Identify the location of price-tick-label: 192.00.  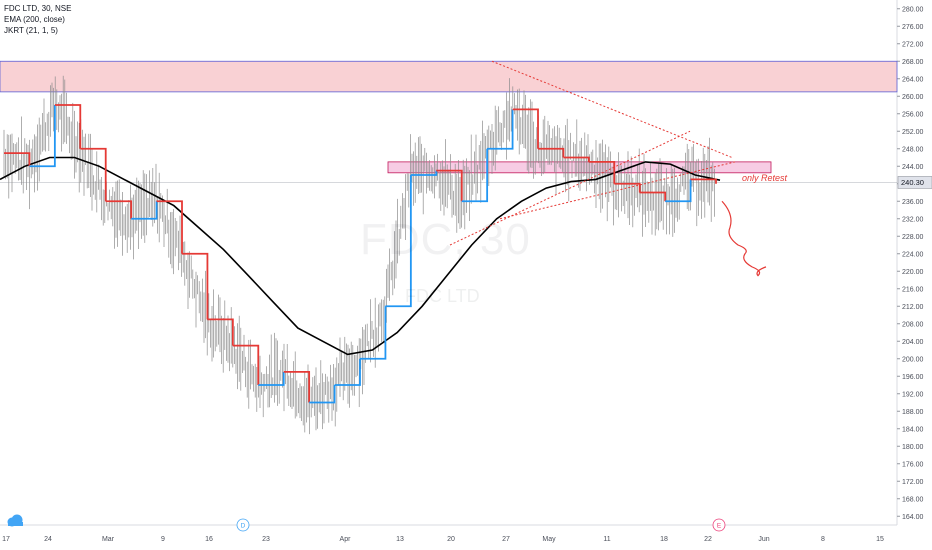
(913, 394).